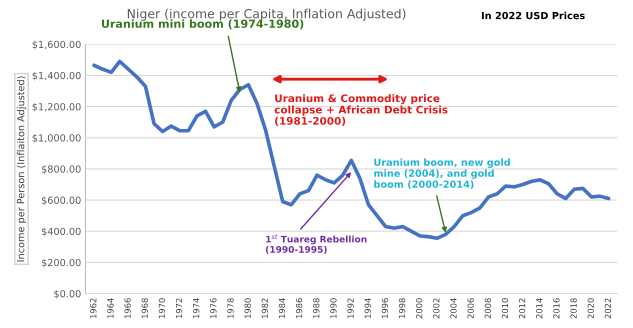 Image resolution: width=633 pixels, height=328 pixels. What do you see at coordinates (196, 308) in the screenshot?
I see `x-tick-label: 1974` at bounding box center [196, 308].